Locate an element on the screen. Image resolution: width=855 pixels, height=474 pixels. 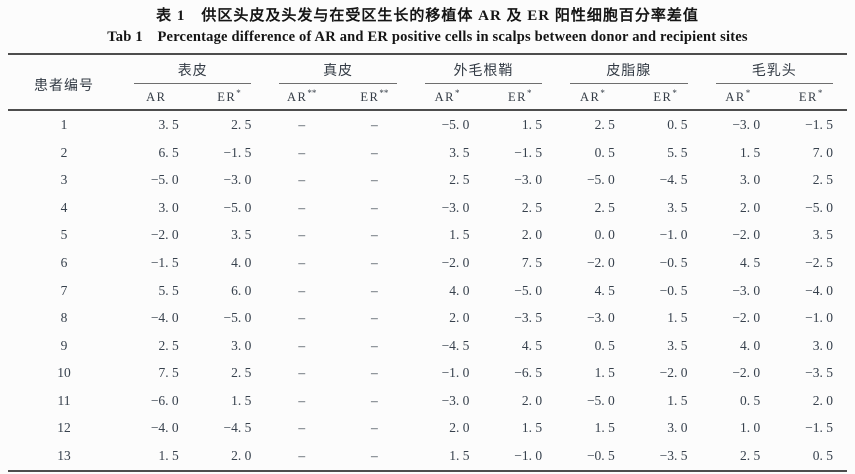
group-outer-root-sheath: 外毛根鞘 is located at coordinates (483, 69).